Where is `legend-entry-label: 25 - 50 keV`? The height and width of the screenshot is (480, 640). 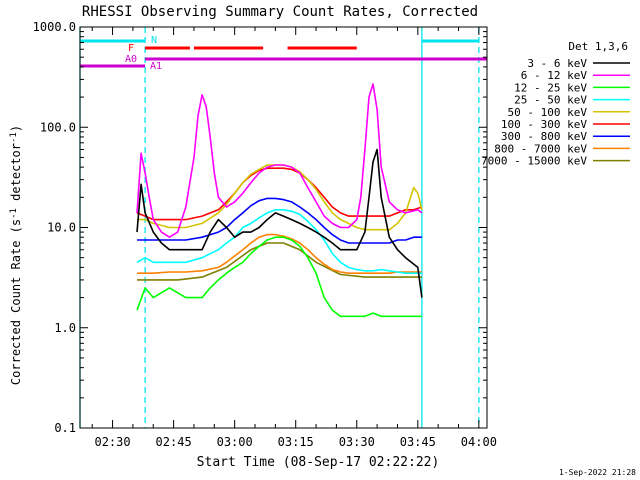
legend-entry-label: 25 - 50 keV is located at coordinates (550, 100).